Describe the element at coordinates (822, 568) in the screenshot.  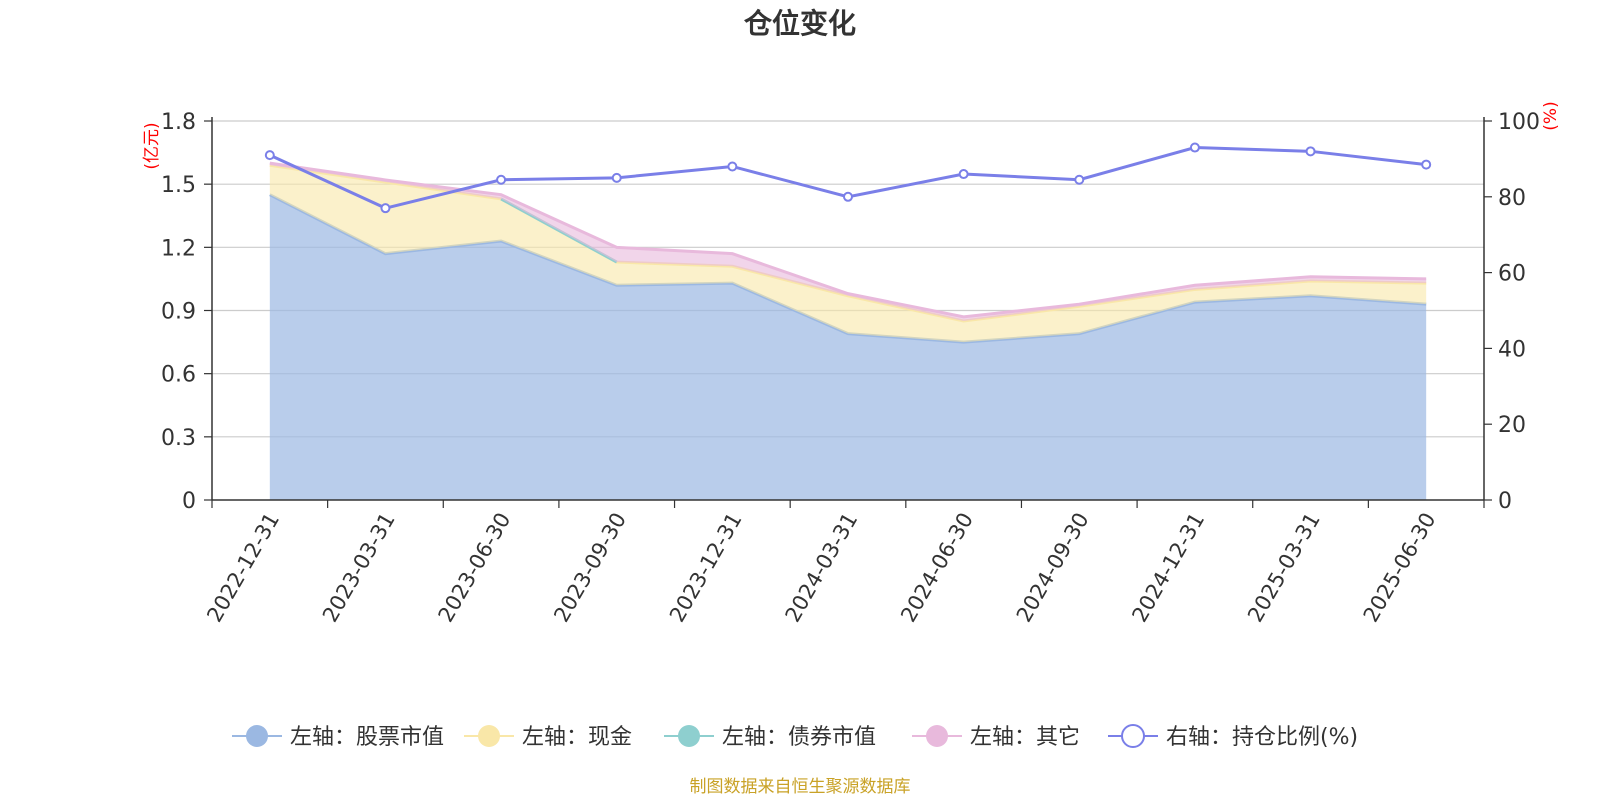
I see `x-tick-label: 2024-03-31` at that location.